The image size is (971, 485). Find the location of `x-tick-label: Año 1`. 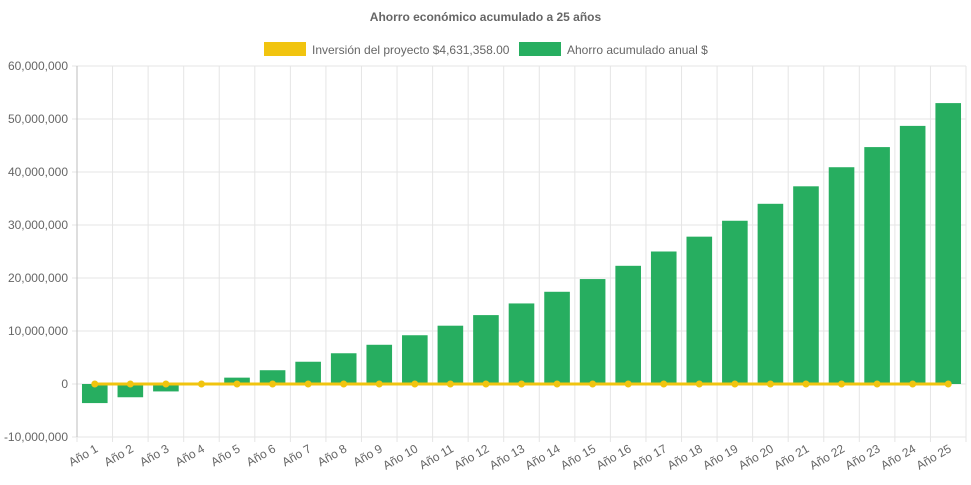

x-tick-label: Año 1 is located at coordinates (83, 455).